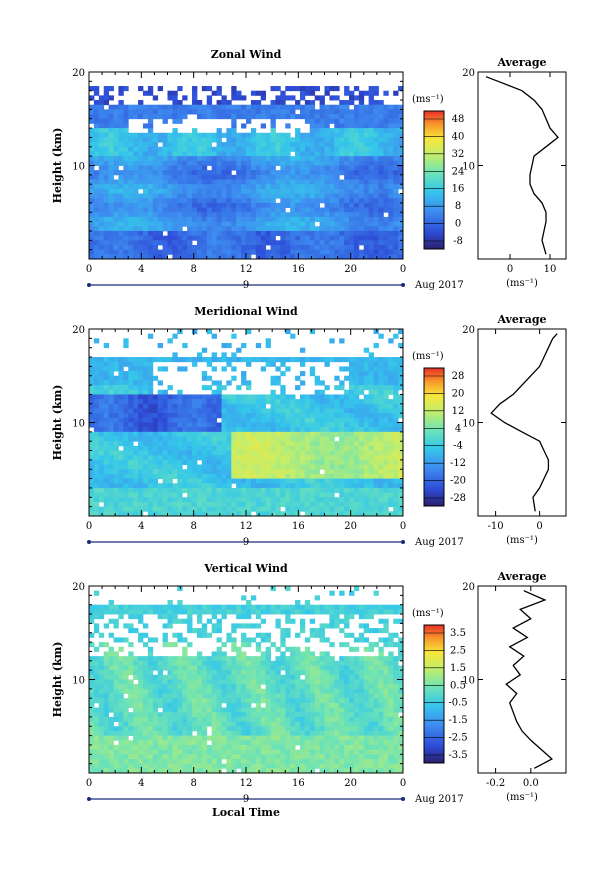  I want to click on panel-title: Zonal Wind, so click(246, 54).